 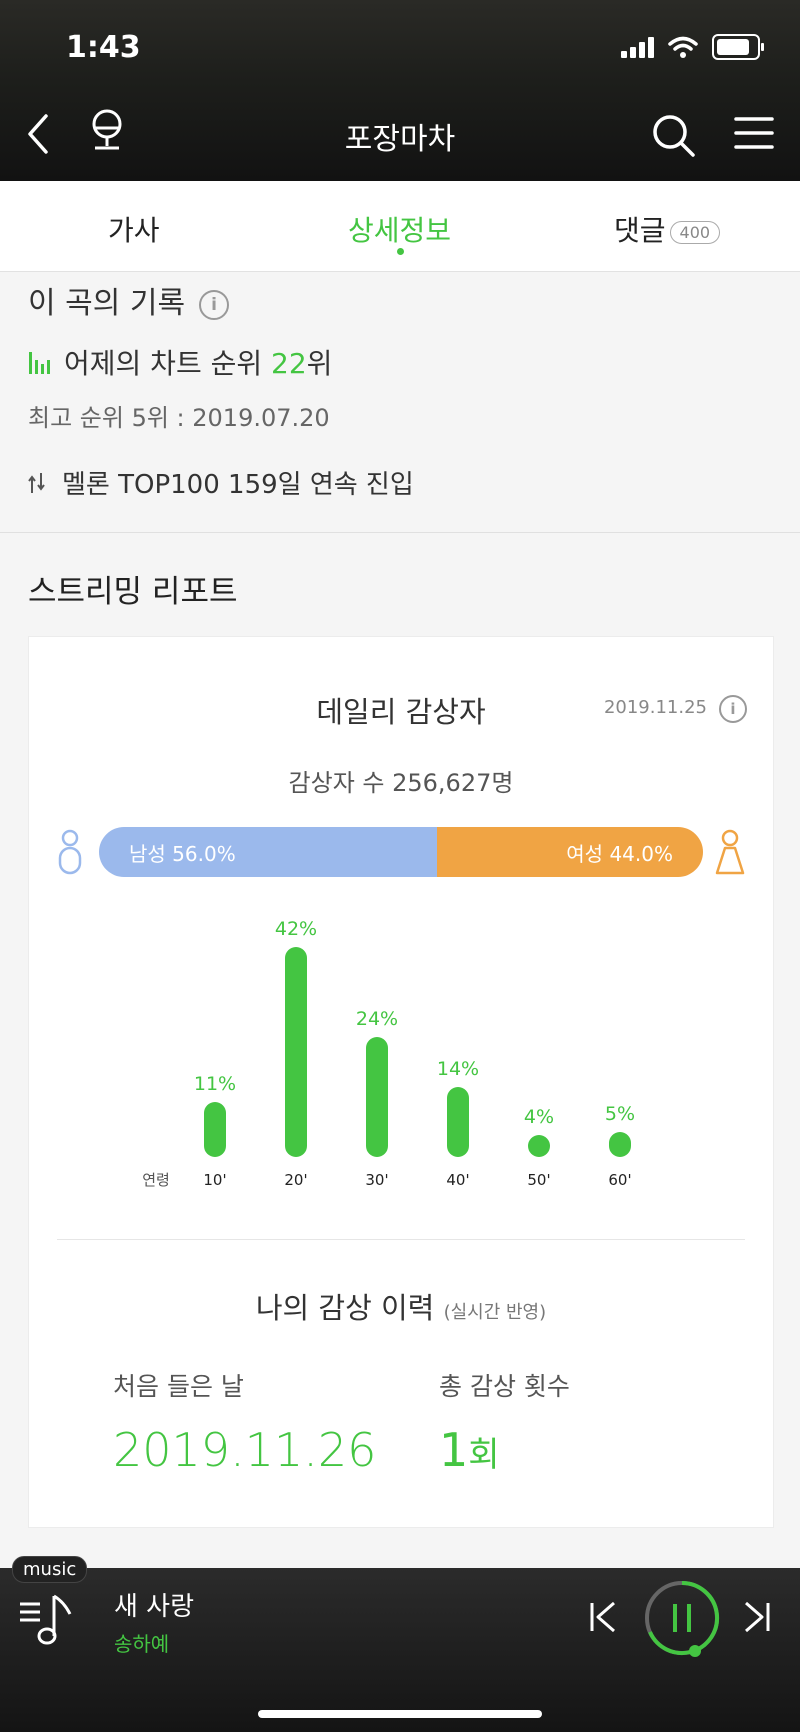 I want to click on playlist-icon, so click(x=47, y=1618).